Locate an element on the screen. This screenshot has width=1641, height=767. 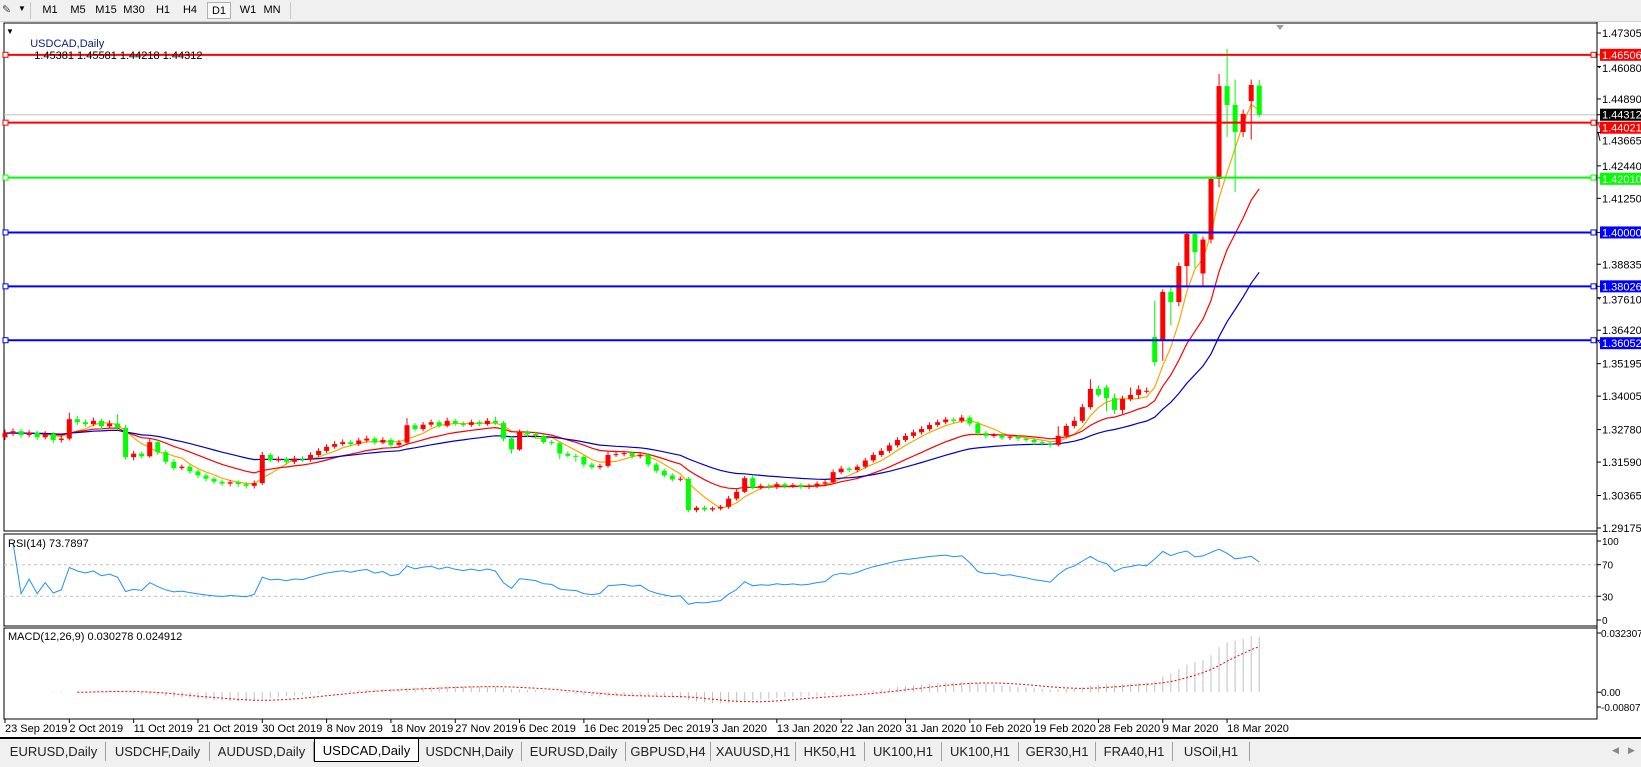
timeframe-m5-button: M5 is located at coordinates (78, 10).